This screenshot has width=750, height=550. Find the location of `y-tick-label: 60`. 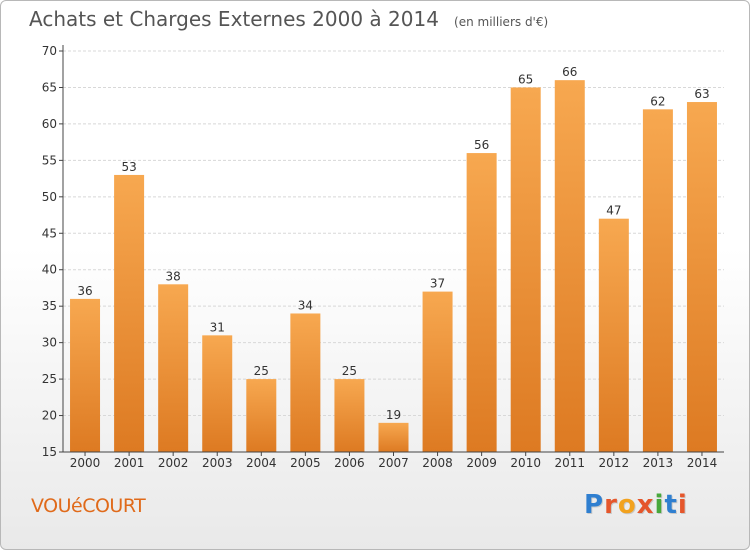

y-tick-label: 60 is located at coordinates (49, 124).